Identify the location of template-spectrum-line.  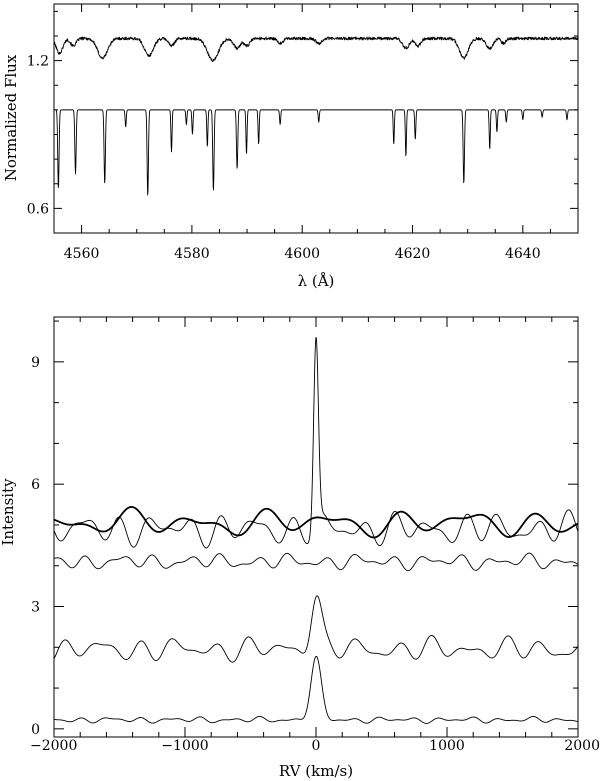
(316, 152).